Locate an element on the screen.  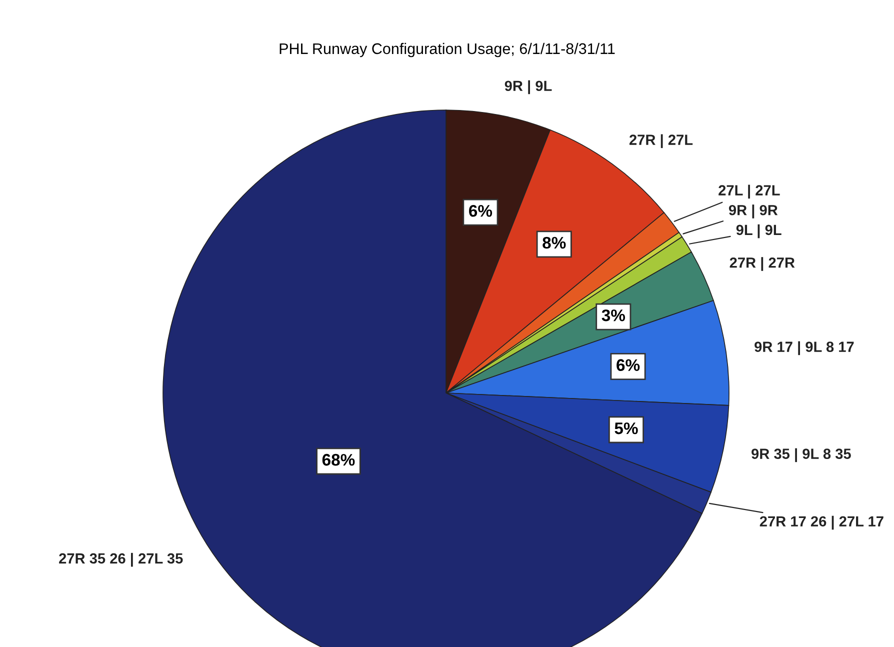
slice-label: 27R | 27R is located at coordinates (762, 264).